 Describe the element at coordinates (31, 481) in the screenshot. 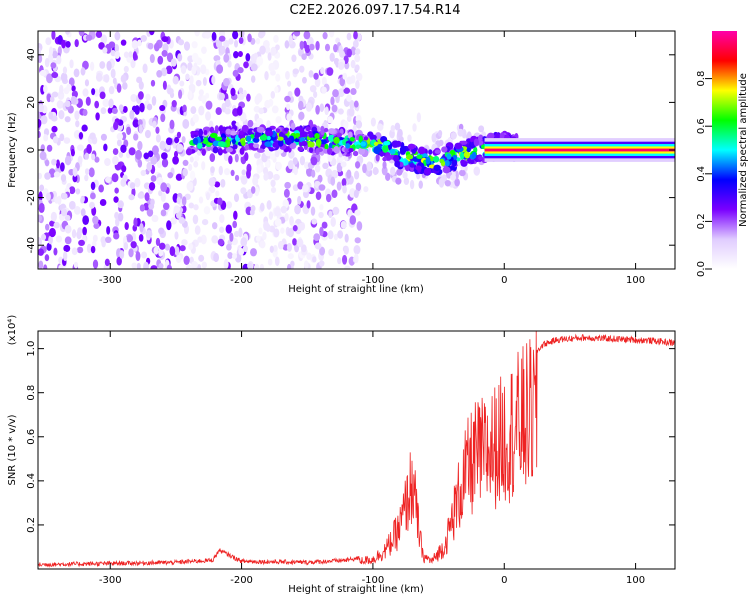

I see `y-tick-label: 0.4` at that location.